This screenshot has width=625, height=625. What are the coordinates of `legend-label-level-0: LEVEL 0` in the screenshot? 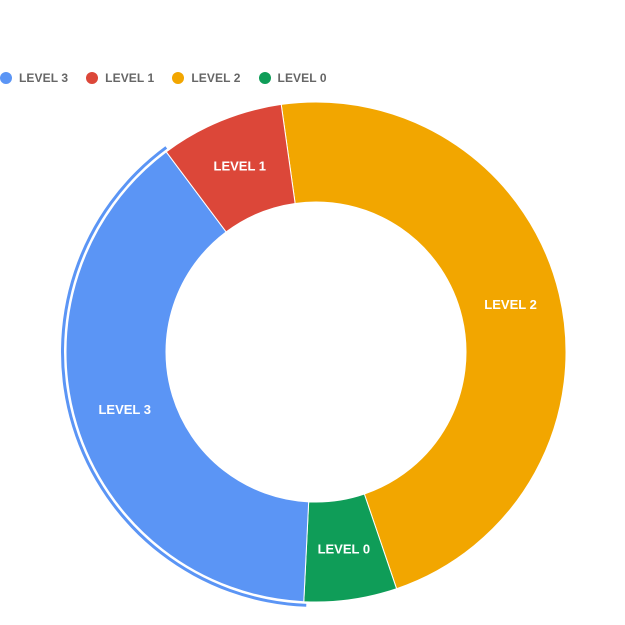 It's located at (302, 78).